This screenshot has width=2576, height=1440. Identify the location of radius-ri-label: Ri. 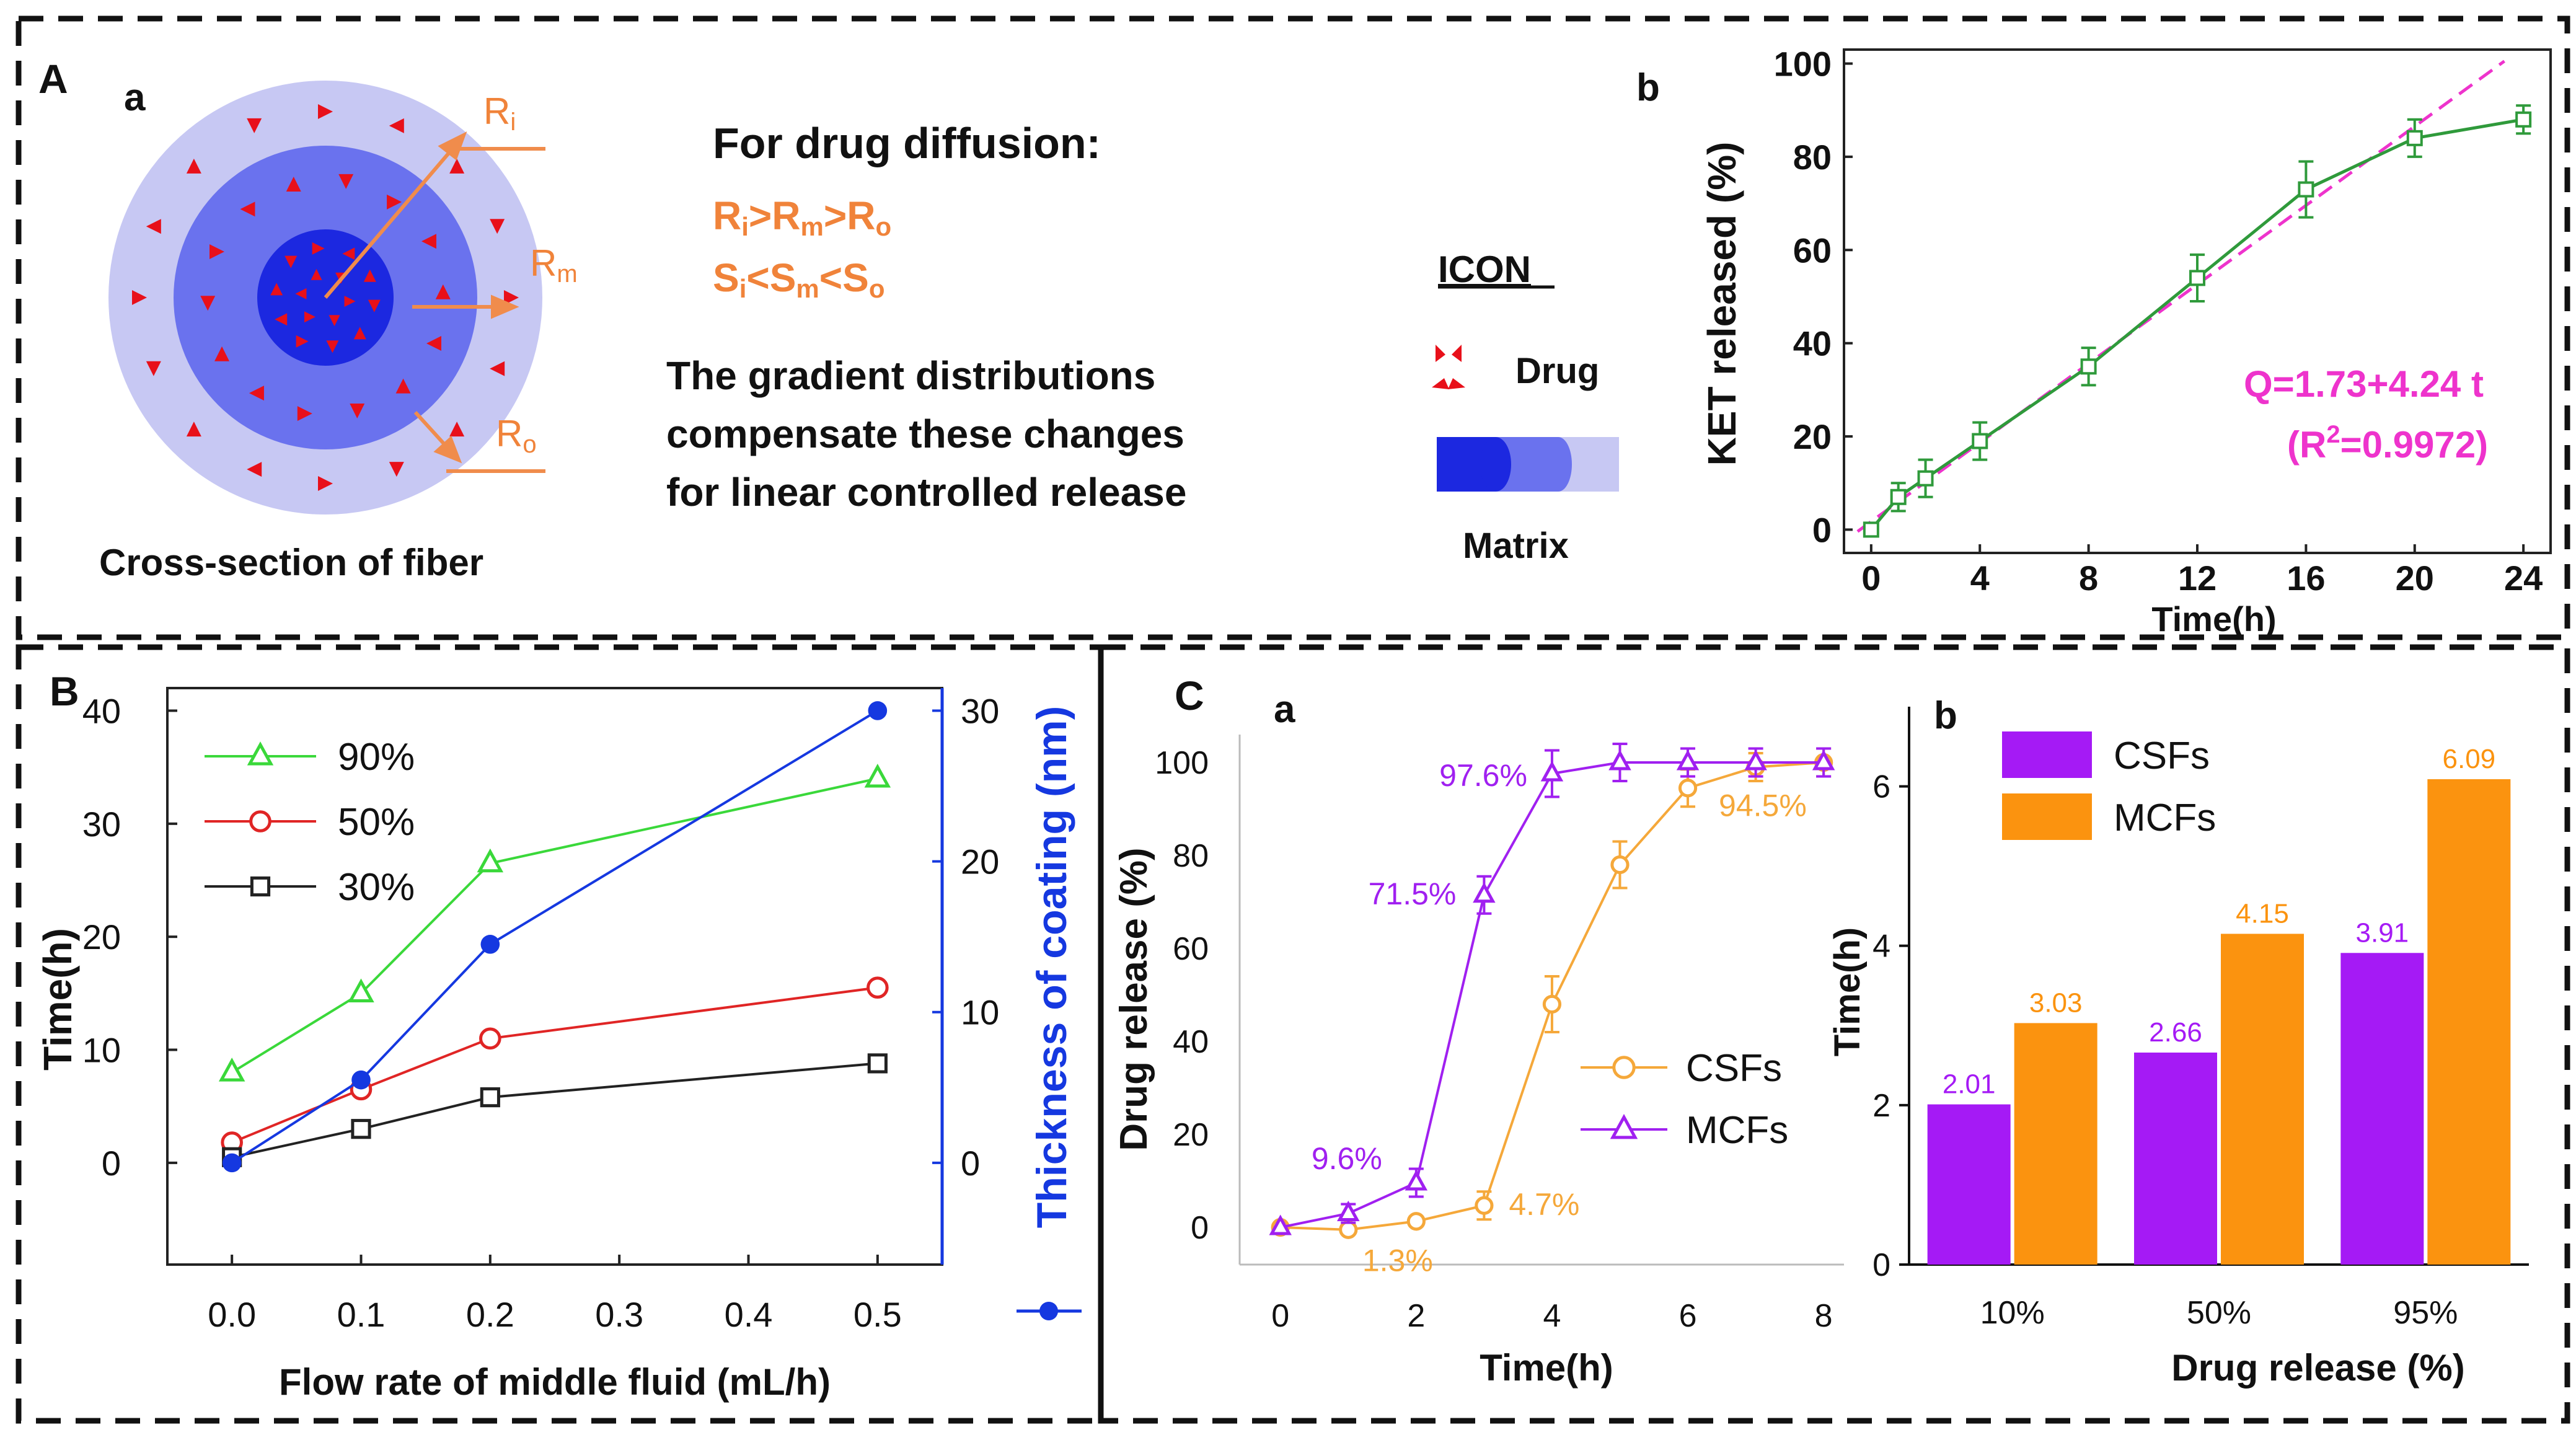
(499, 113).